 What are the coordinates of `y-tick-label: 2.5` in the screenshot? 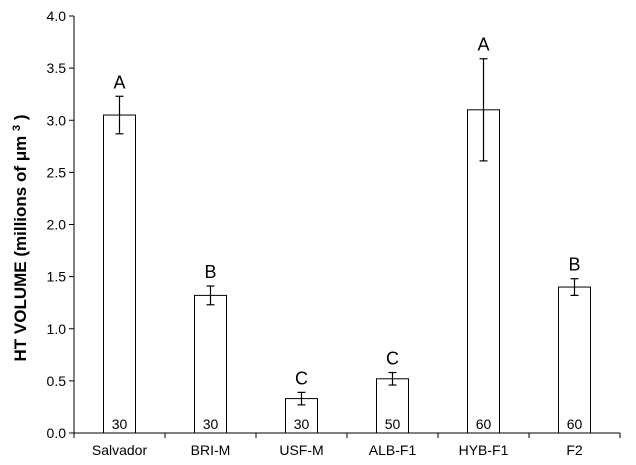 It's located at (57, 172).